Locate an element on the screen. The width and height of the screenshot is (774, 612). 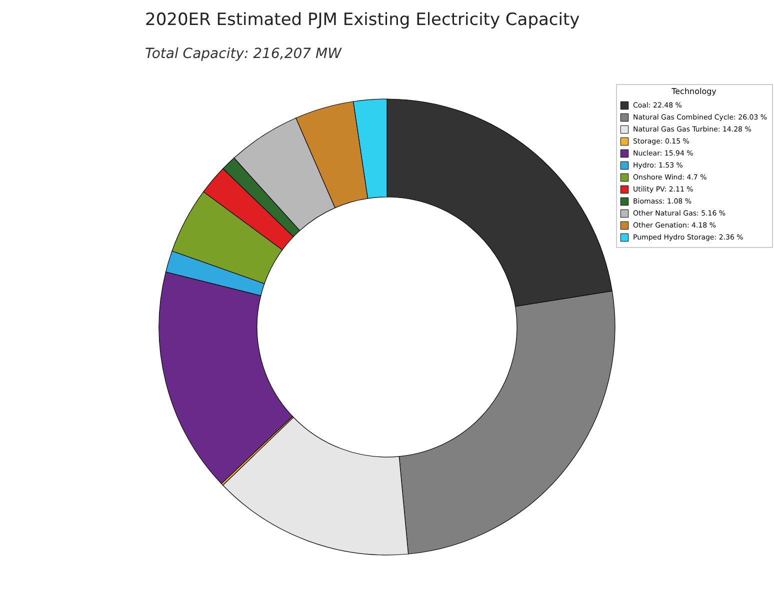
legend-title: Technology is located at coordinates (693, 91).